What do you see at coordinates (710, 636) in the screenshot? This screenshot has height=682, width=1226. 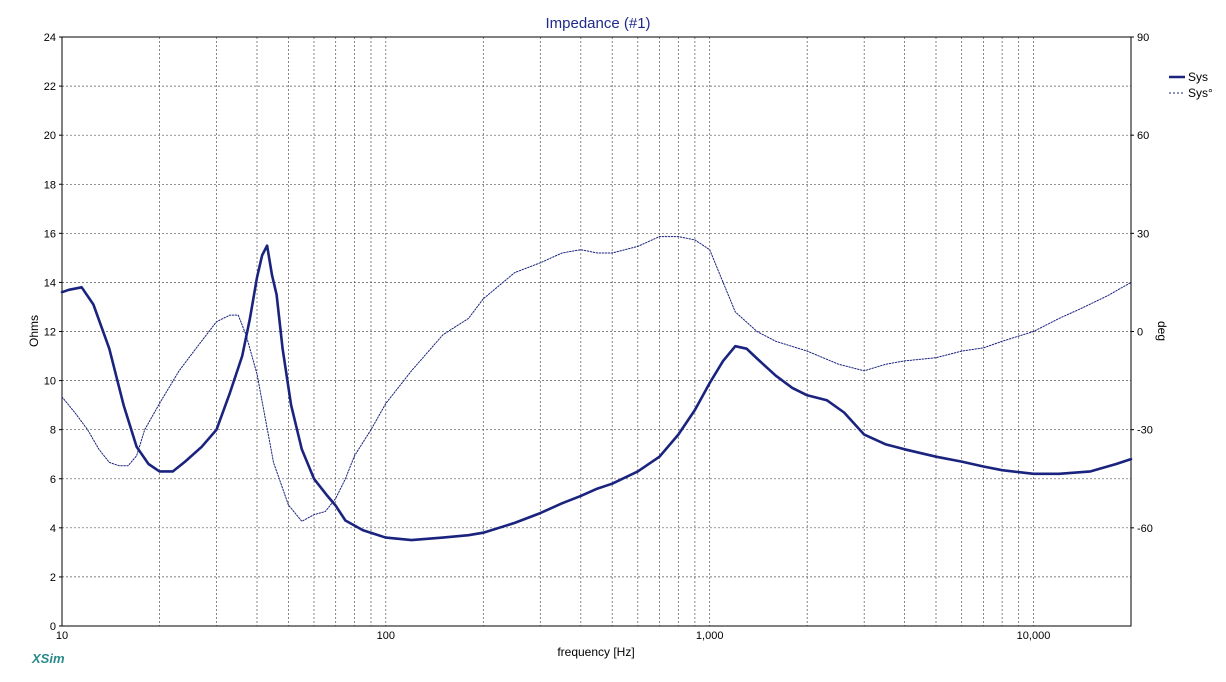 I see `x-tick-label: 1,000` at bounding box center [710, 636].